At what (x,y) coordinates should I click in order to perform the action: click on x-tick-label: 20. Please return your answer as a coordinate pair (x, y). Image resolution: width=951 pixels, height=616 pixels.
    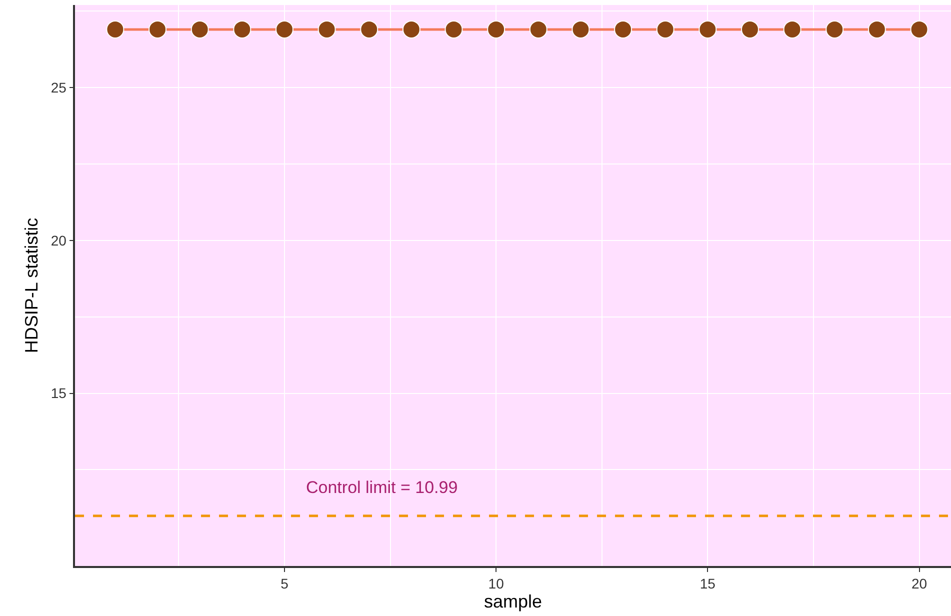
    Looking at the image, I should click on (919, 584).